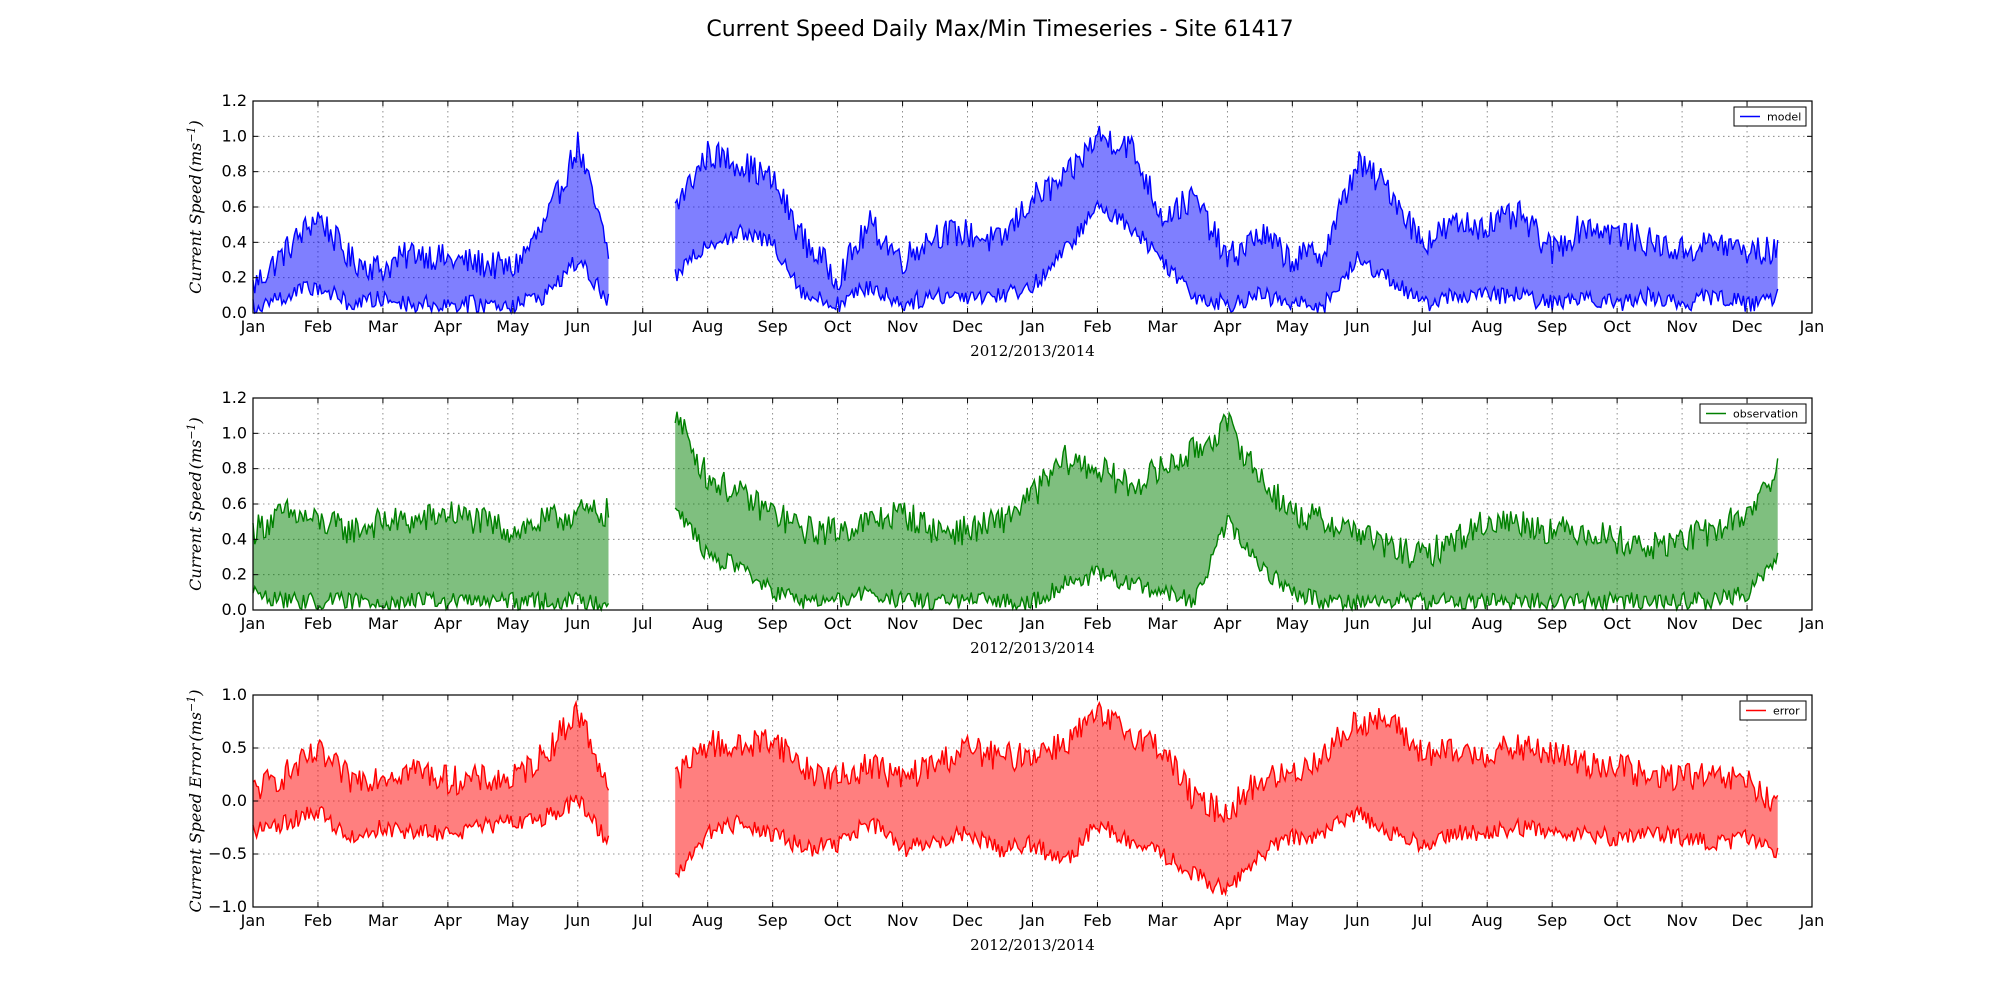 This screenshot has height=1000, width=2000. I want to click on y-tick-label: 0.4, so click(234, 241).